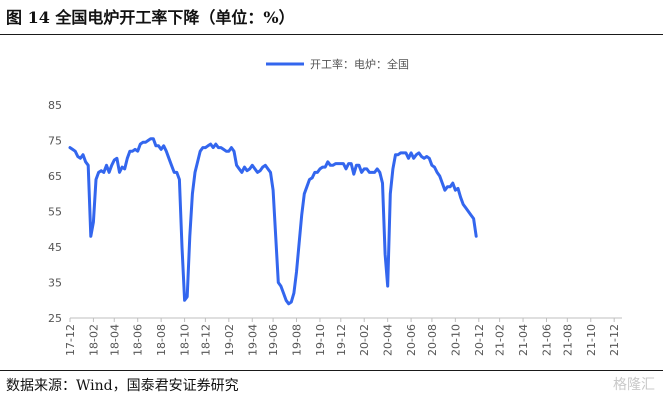 The height and width of the screenshot is (402, 663). I want to click on y-tick-label: 45, so click(55, 247).